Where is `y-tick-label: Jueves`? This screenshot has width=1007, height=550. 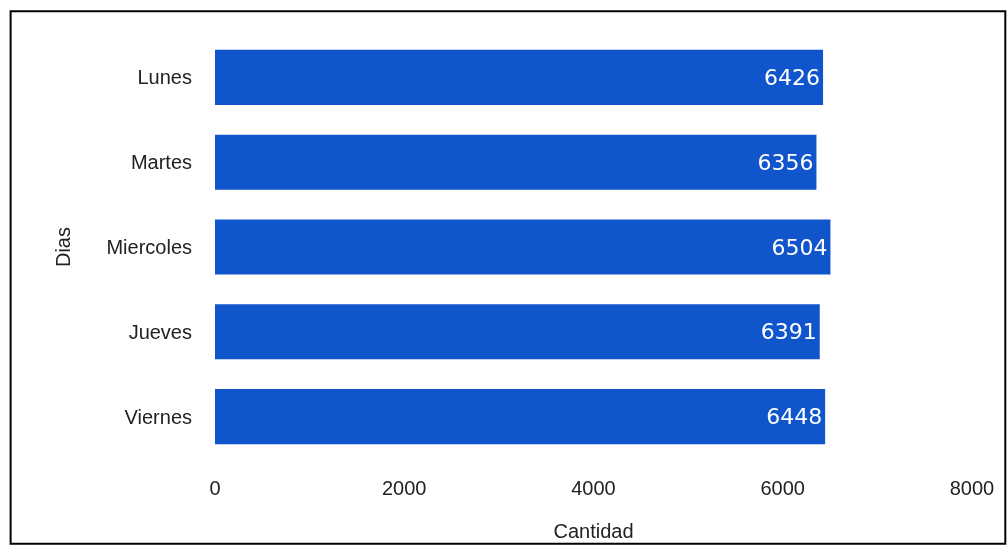
y-tick-label: Jueves is located at coordinates (160, 331).